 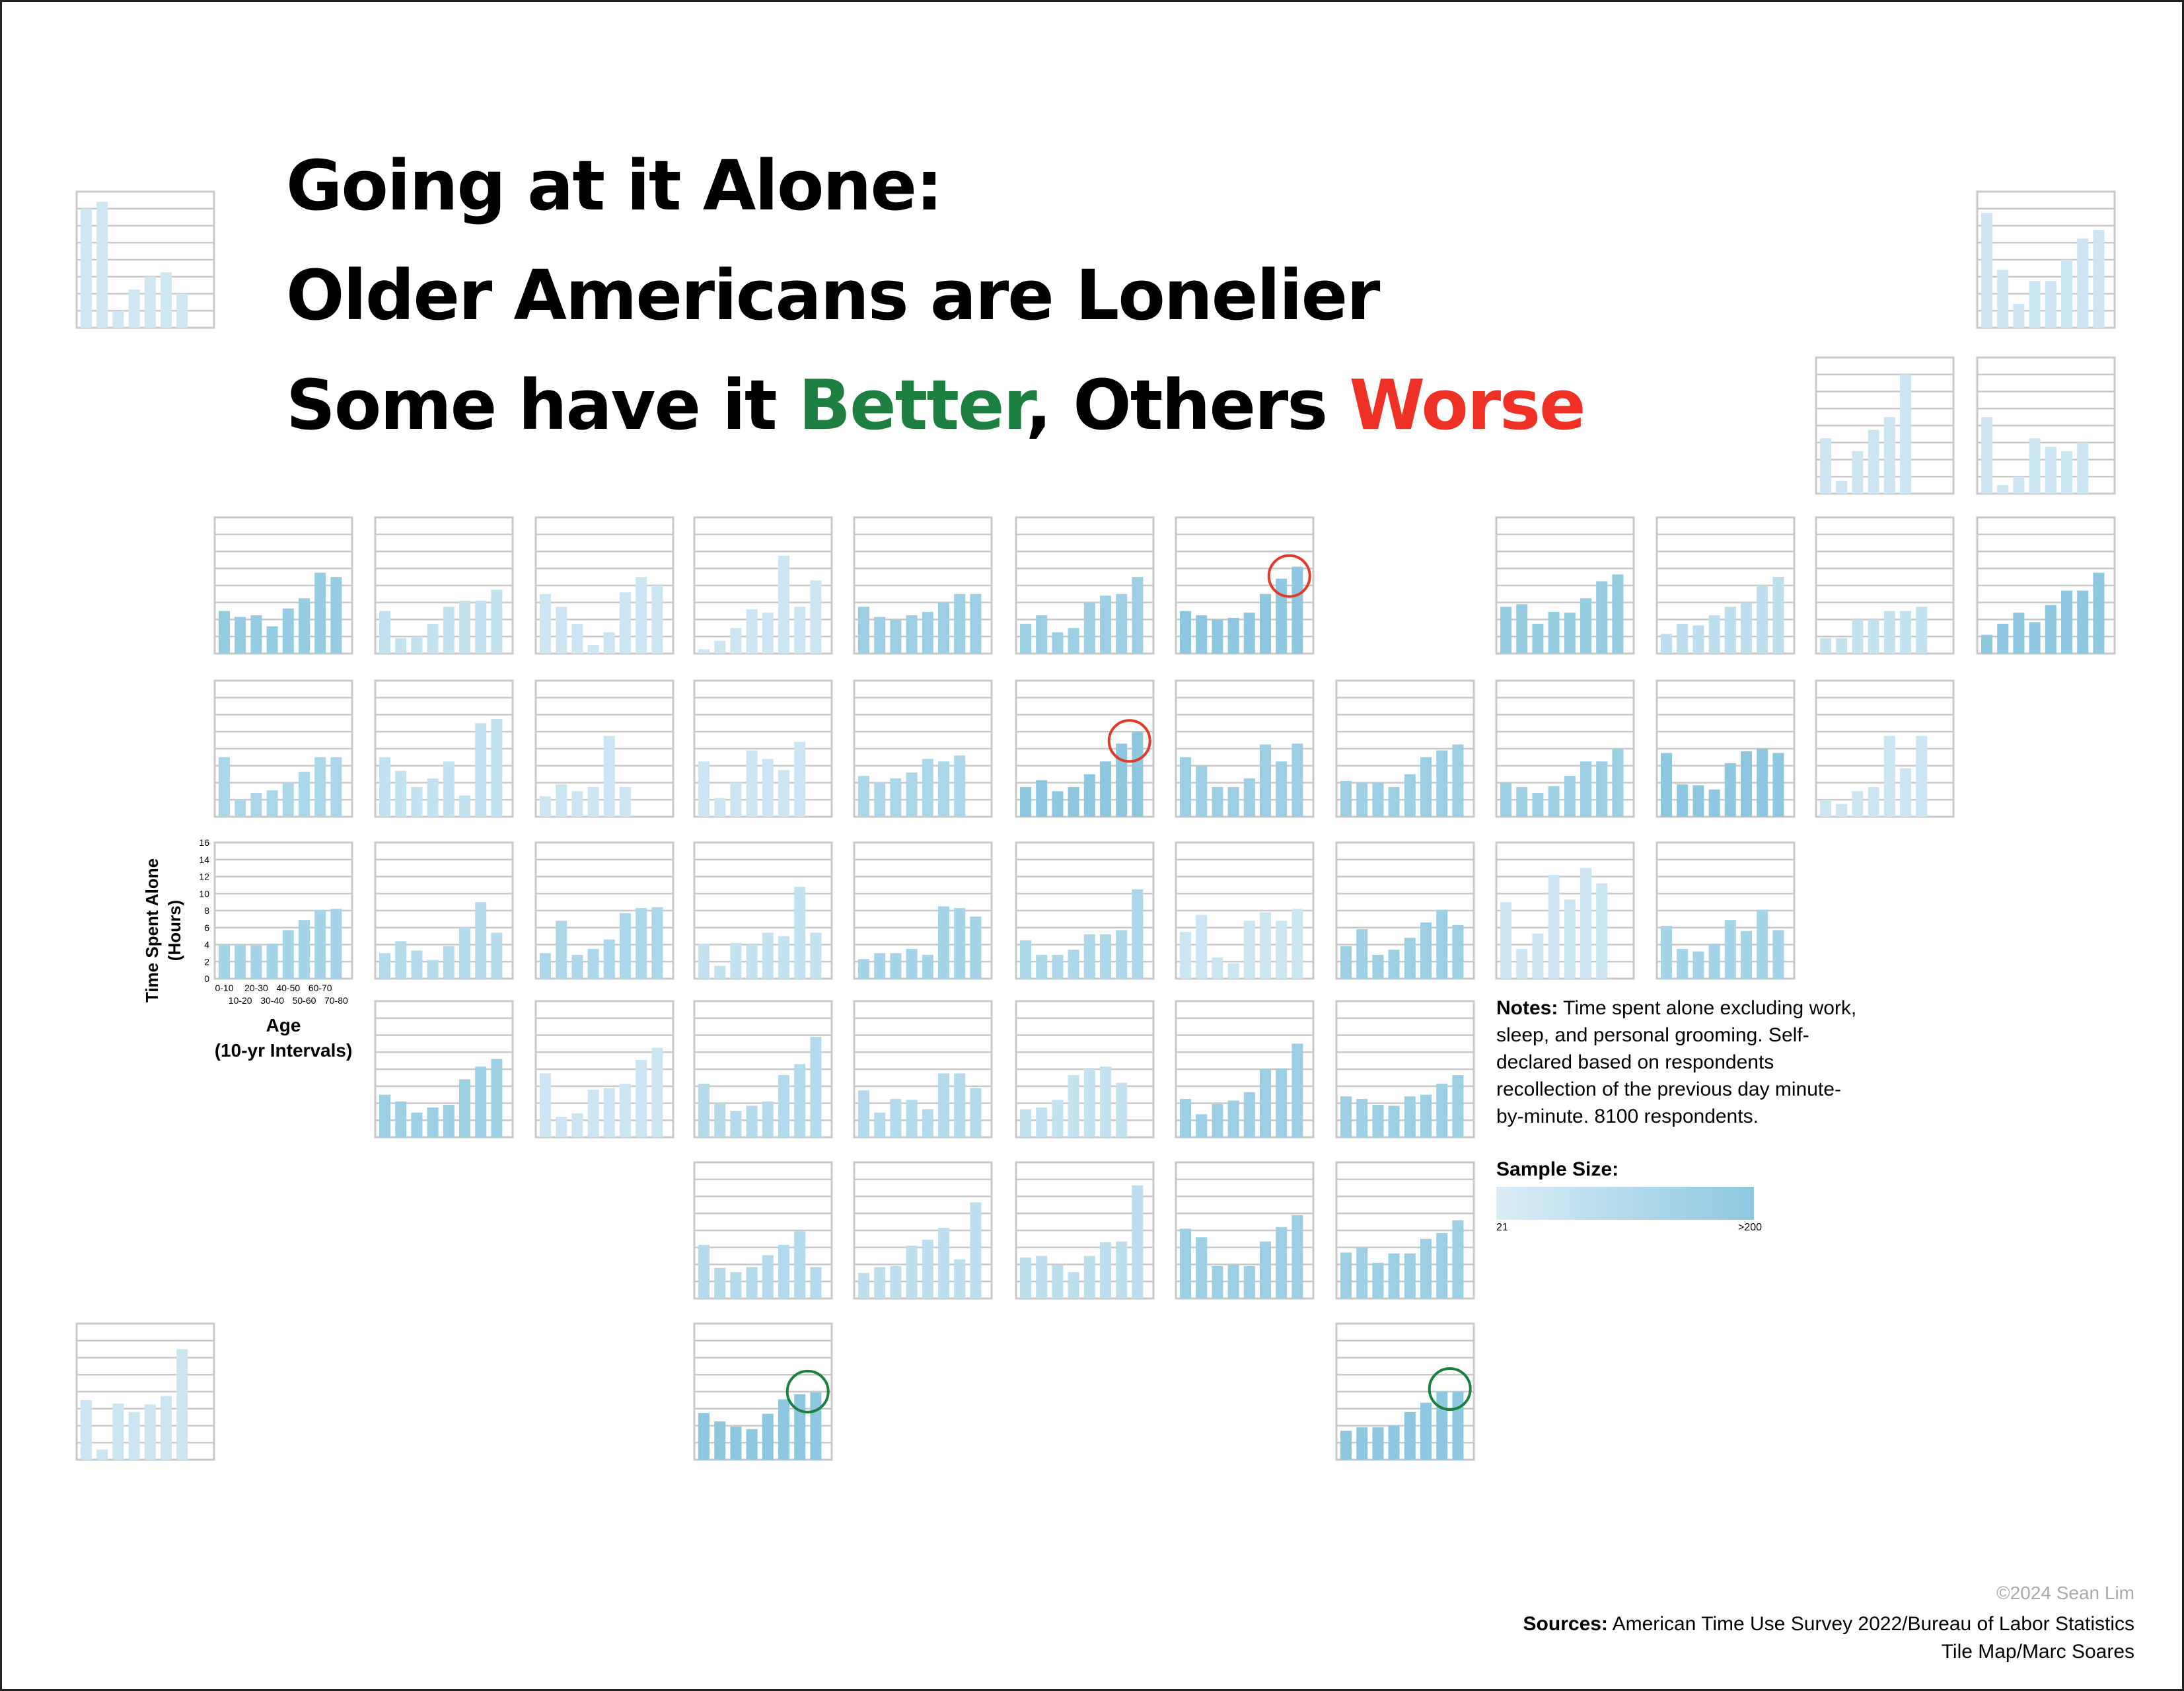 I want to click on title-line-3-mid: , Others, so click(x=1187, y=405).